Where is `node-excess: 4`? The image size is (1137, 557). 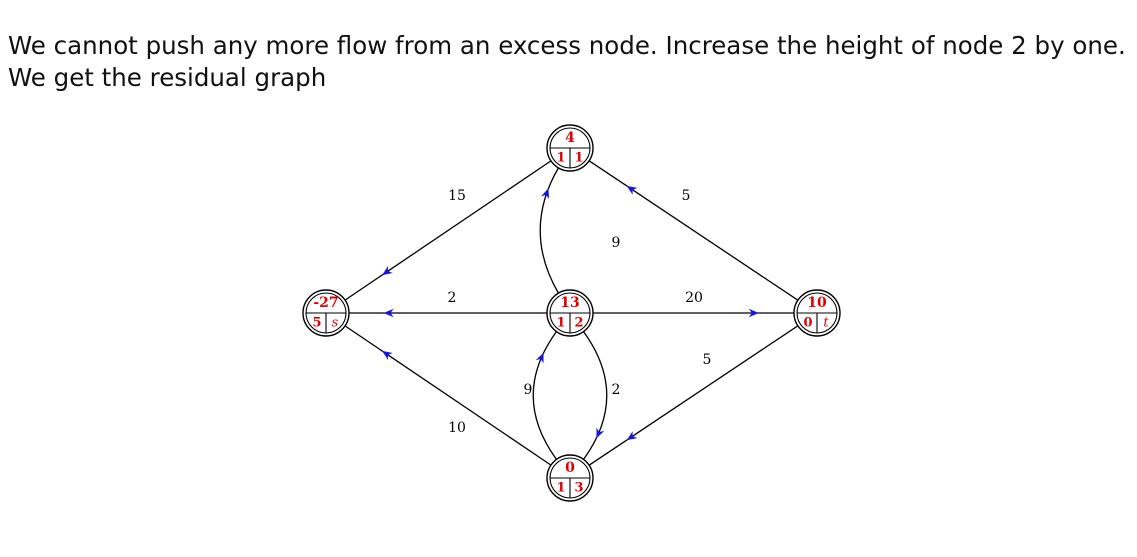
node-excess: 4 is located at coordinates (570, 138).